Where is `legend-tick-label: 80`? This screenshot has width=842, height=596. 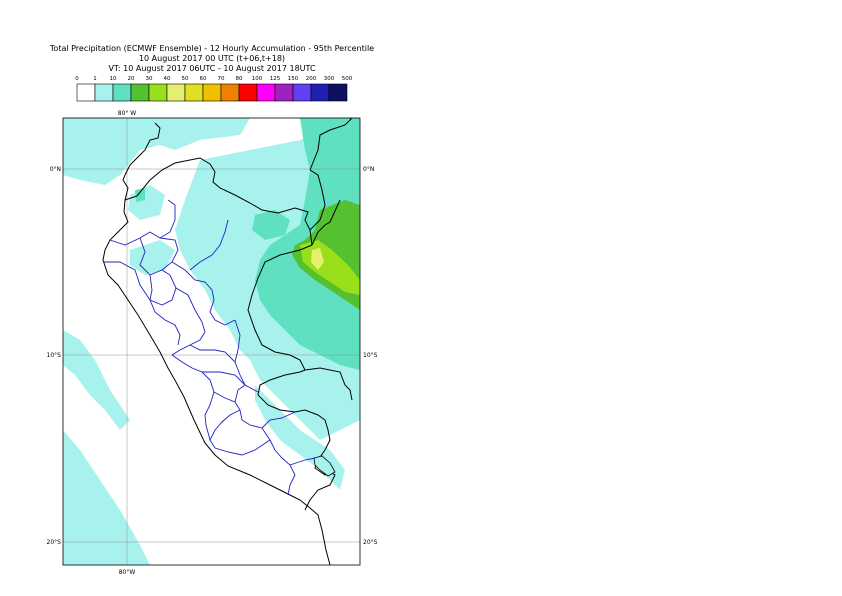
legend-tick-label: 80 is located at coordinates (239, 79).